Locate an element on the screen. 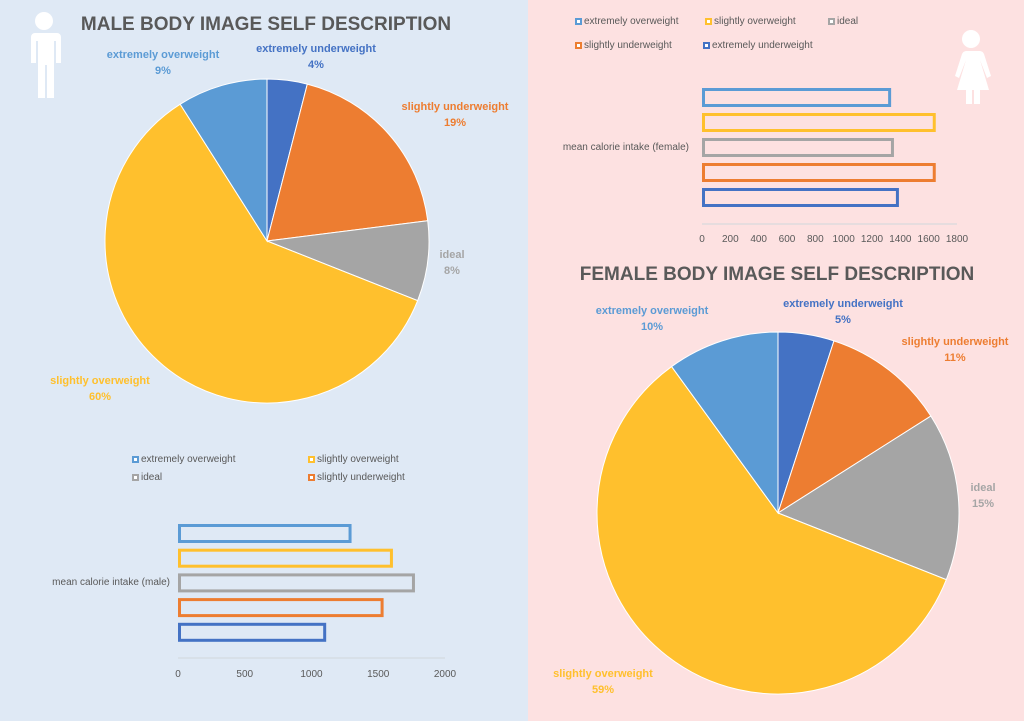 The image size is (1024, 721). pie-label-percent: 59% is located at coordinates (603, 690).